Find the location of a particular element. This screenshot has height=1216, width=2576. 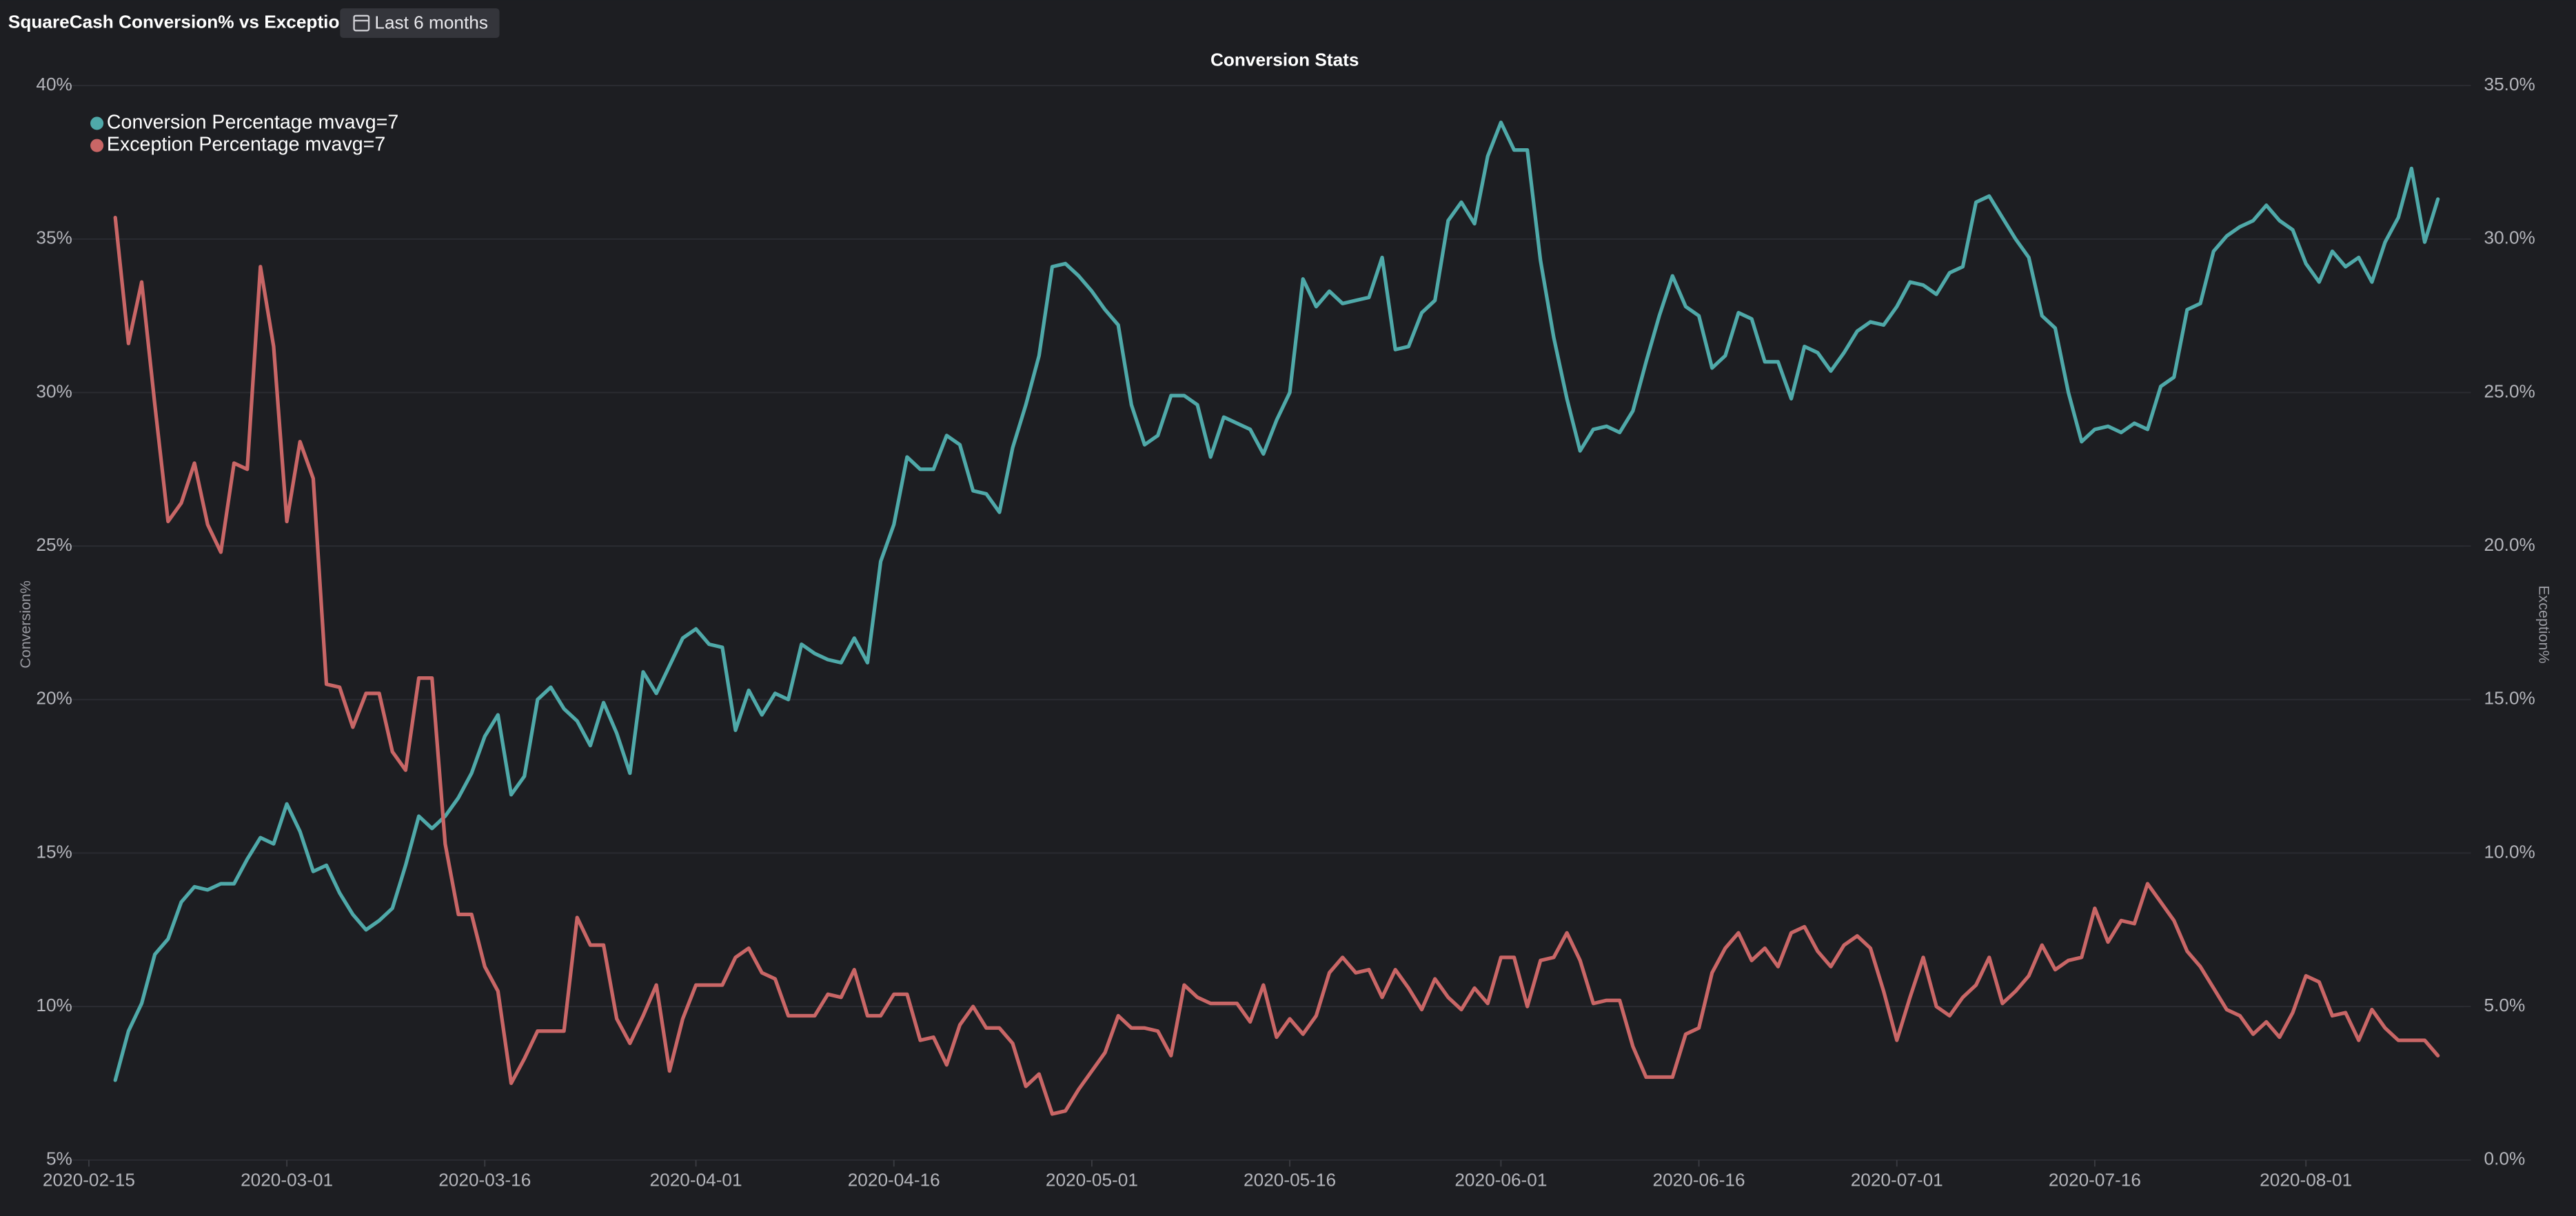

x-tick-label: 2020-06-01 is located at coordinates (1500, 1180).